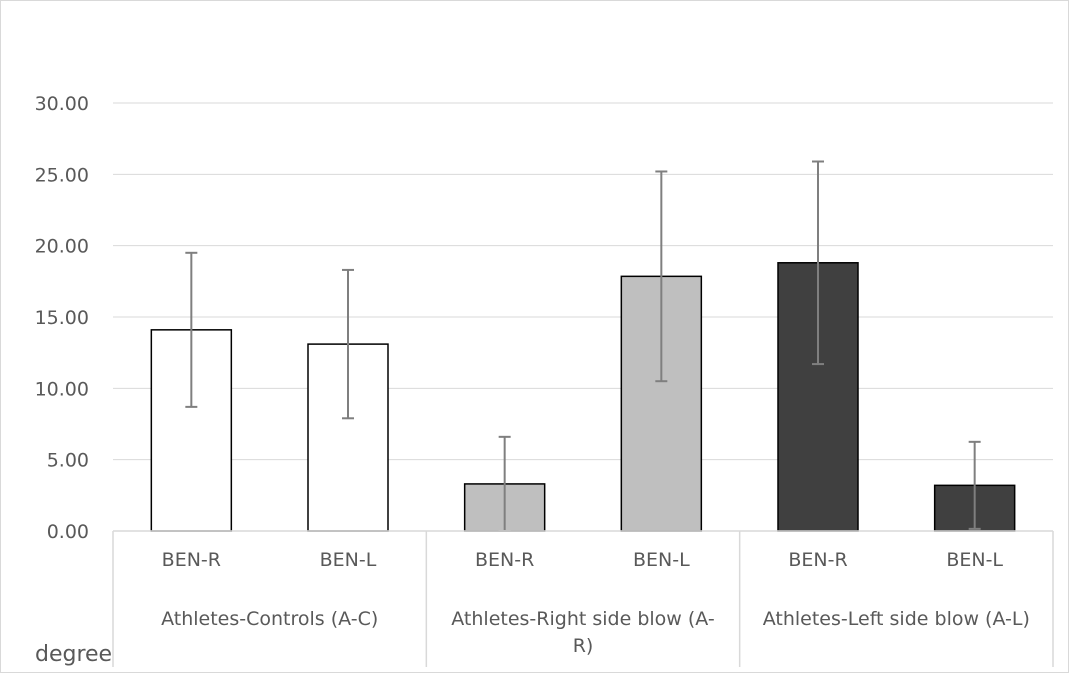 This screenshot has width=1069, height=673. I want to click on y-tick-label: 10.00, so click(62, 389).